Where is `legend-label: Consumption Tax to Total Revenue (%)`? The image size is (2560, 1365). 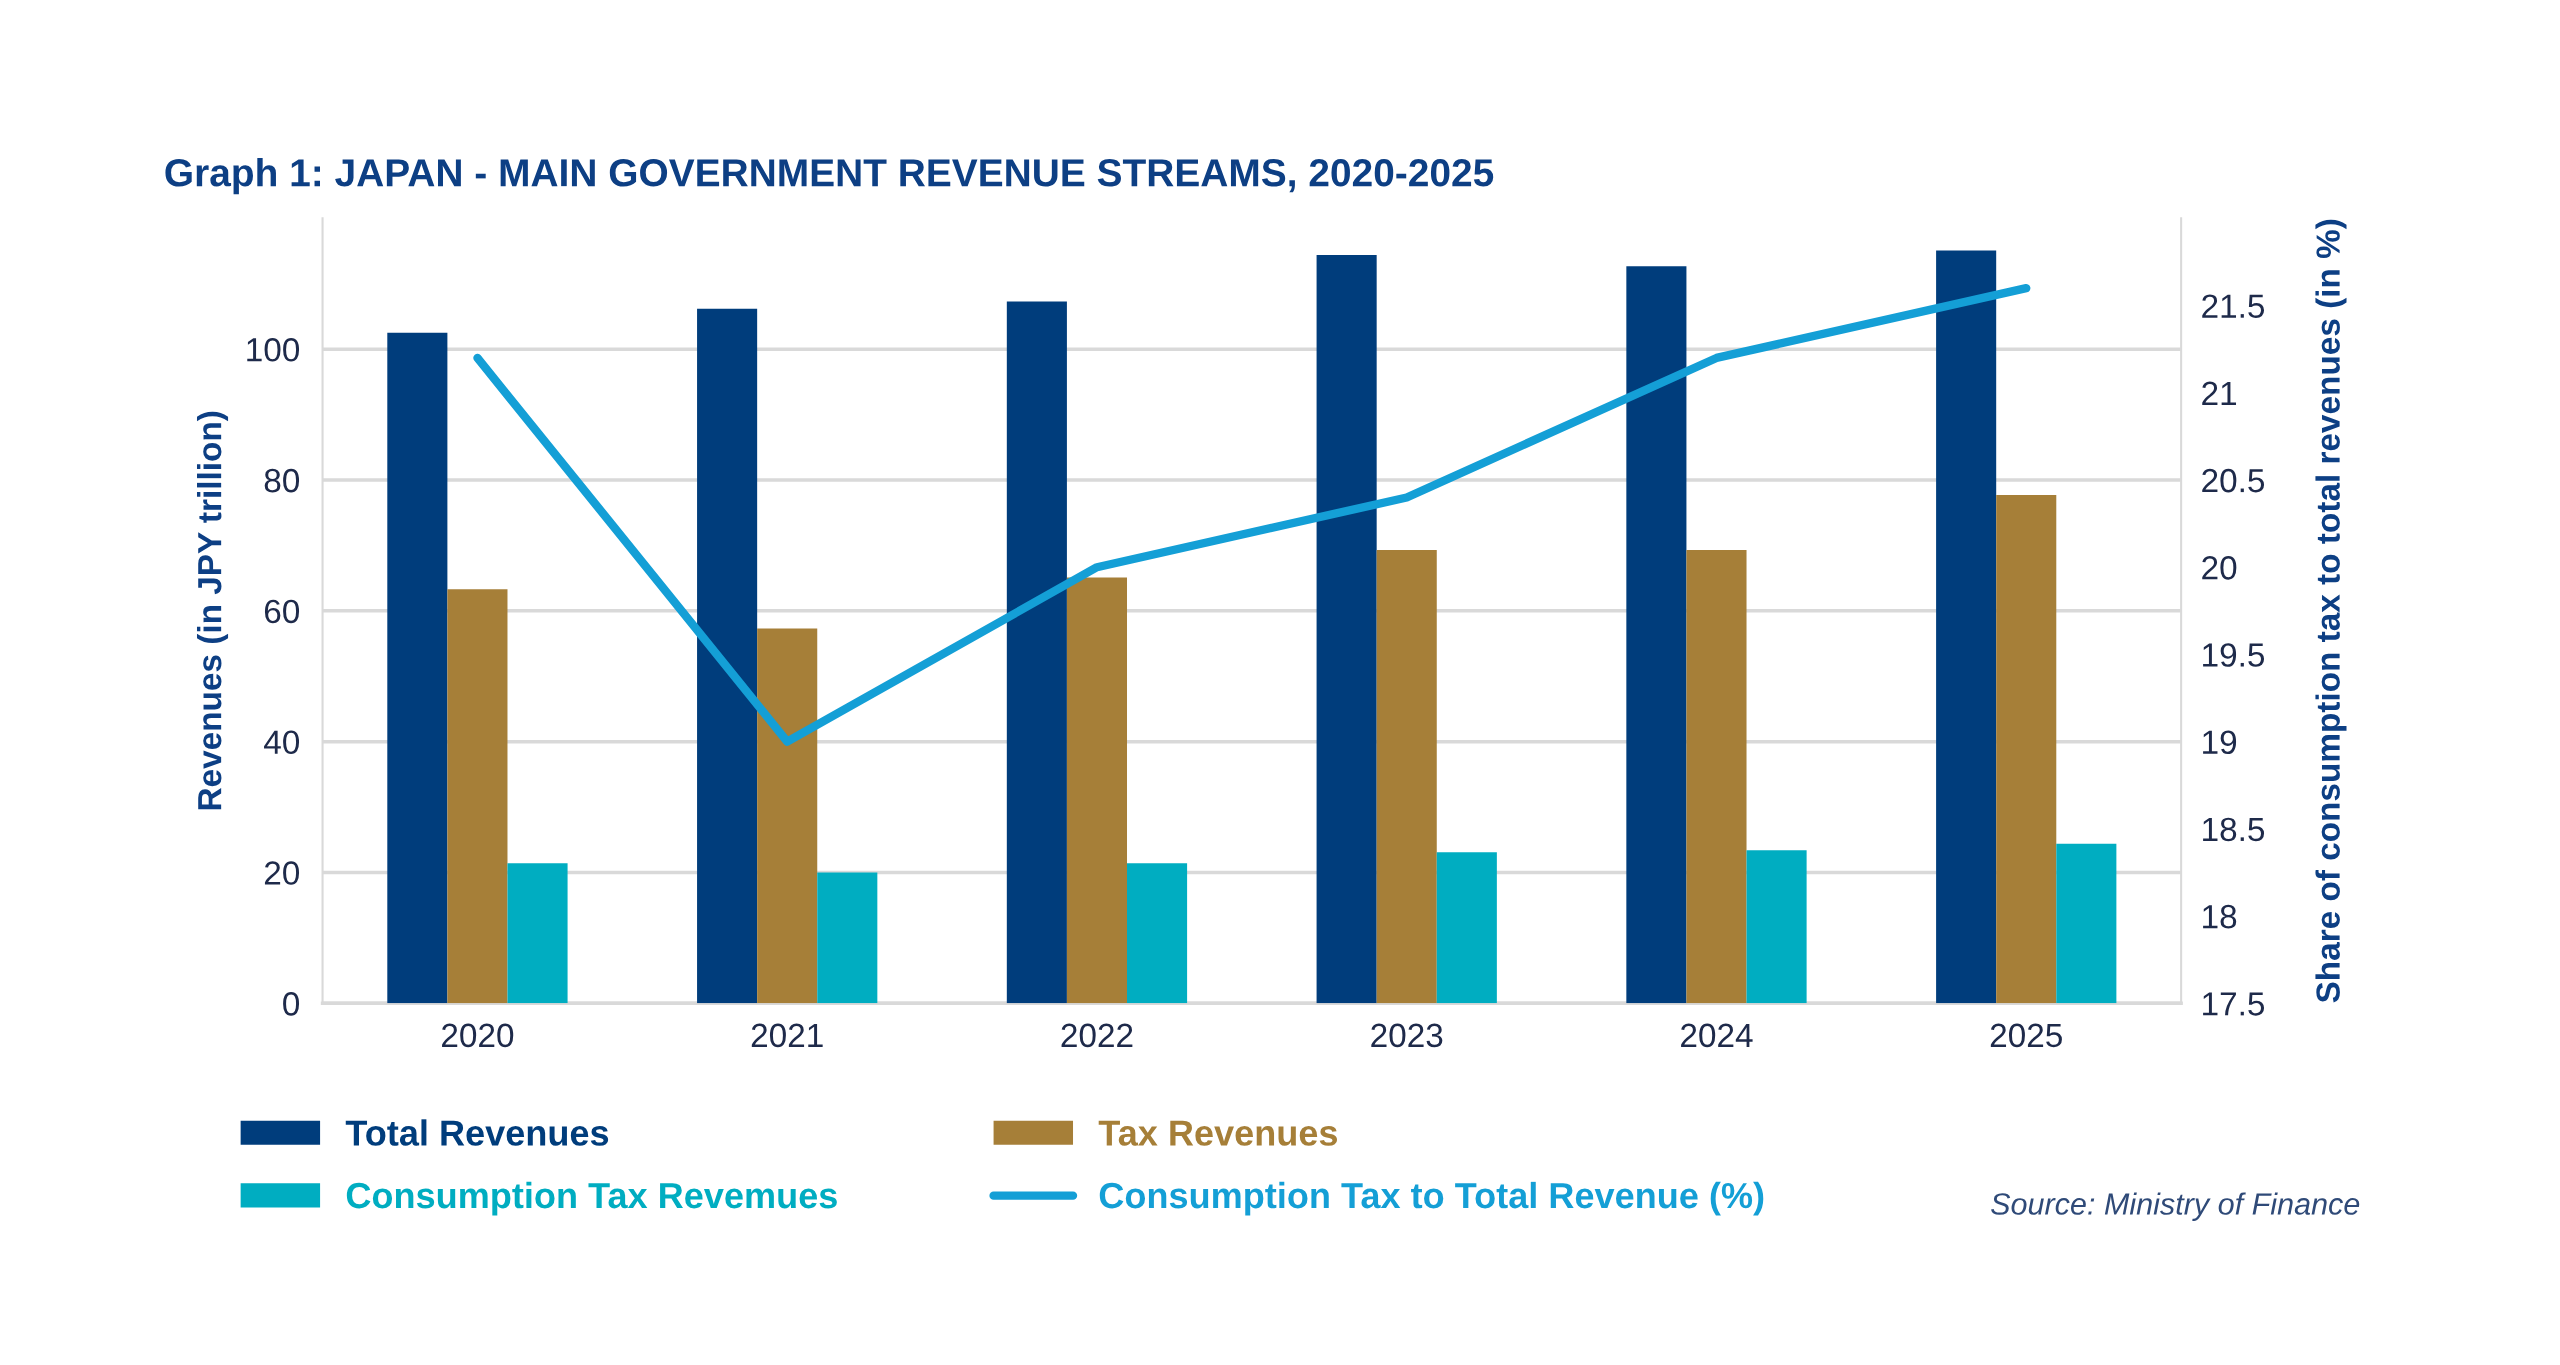 legend-label: Consumption Tax to Total Revenue (%) is located at coordinates (1431, 1198).